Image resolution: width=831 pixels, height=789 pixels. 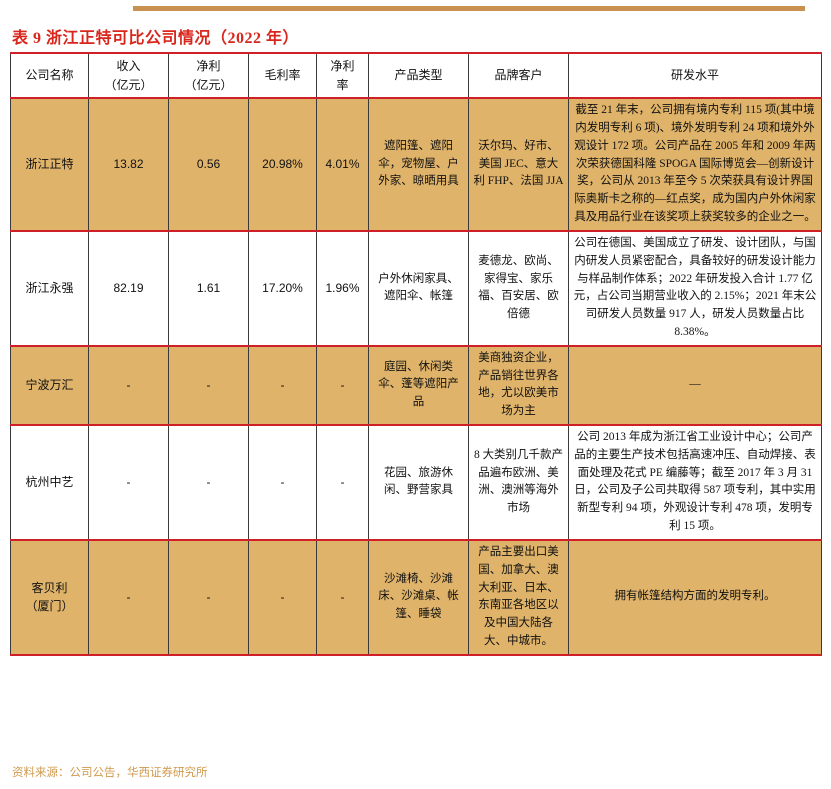 What do you see at coordinates (695, 386) in the screenshot?
I see `cell-rd-level: —` at bounding box center [695, 386].